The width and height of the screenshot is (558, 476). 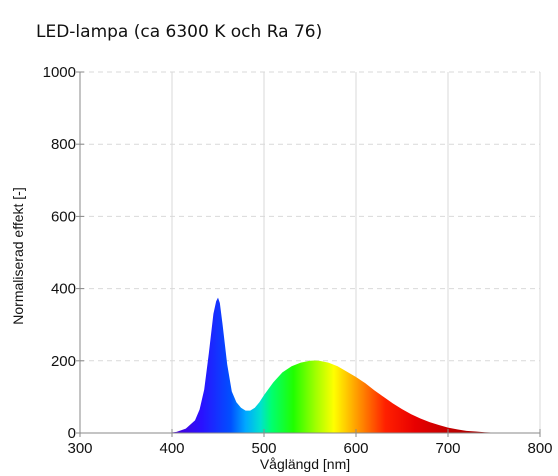 I want to click on x-tick-labels: 300 400 500 600 700 800, so click(x=309, y=448).